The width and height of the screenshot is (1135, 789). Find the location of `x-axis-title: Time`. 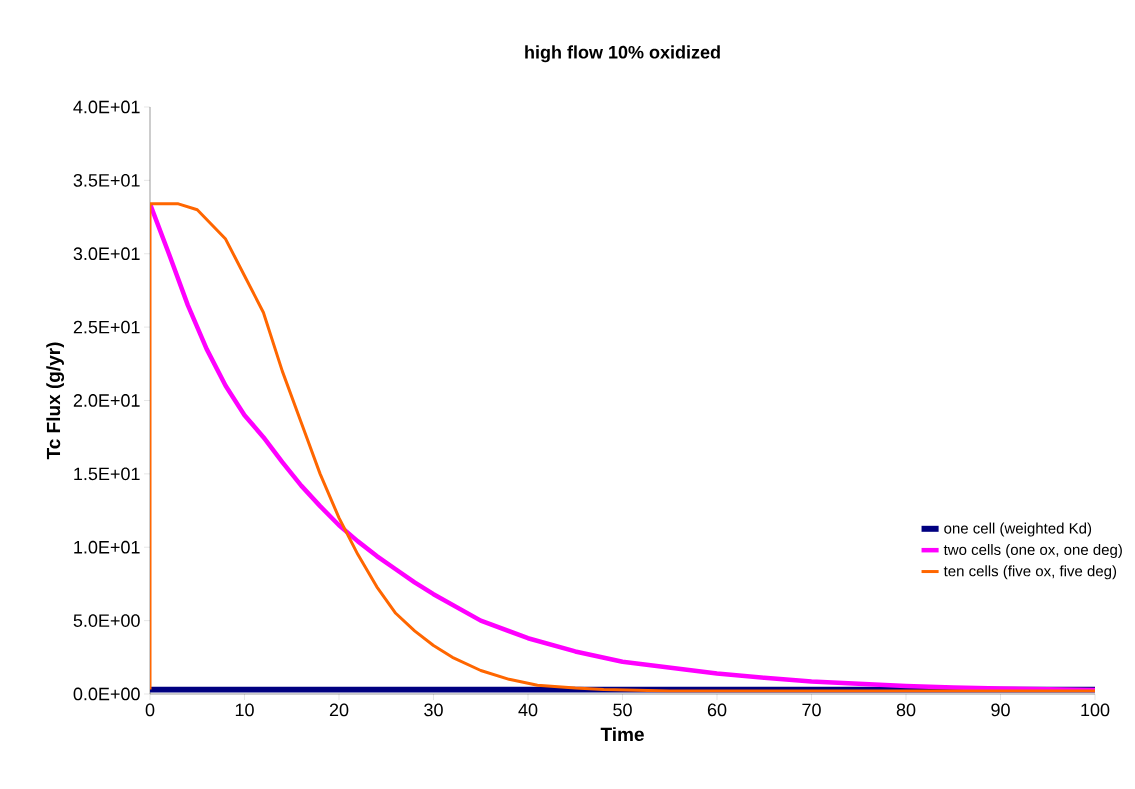

x-axis-title: Time is located at coordinates (622, 734).